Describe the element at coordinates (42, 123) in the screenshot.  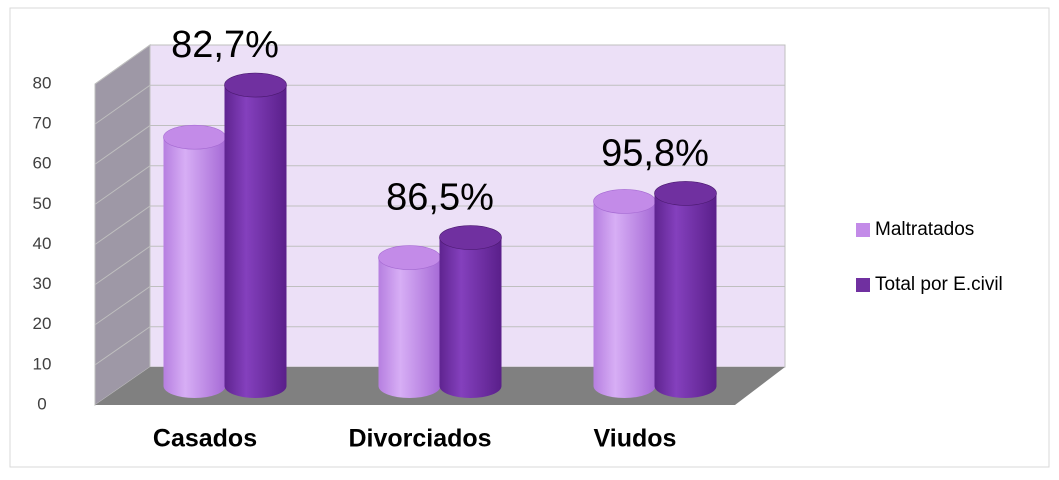
I see `y-tick-label: 70` at that location.